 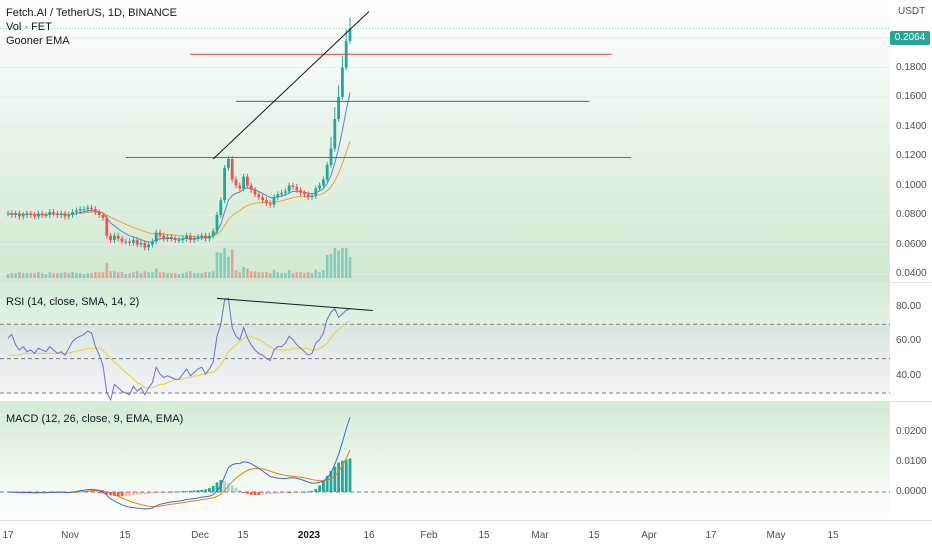 What do you see at coordinates (909, 341) in the screenshot?
I see `rsi-tick-label: 60.00` at bounding box center [909, 341].